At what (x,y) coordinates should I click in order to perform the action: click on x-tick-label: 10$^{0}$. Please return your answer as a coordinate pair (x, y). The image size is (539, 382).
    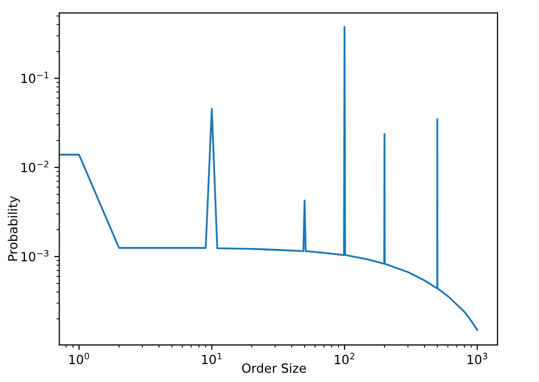
    Looking at the image, I should click on (79, 358).